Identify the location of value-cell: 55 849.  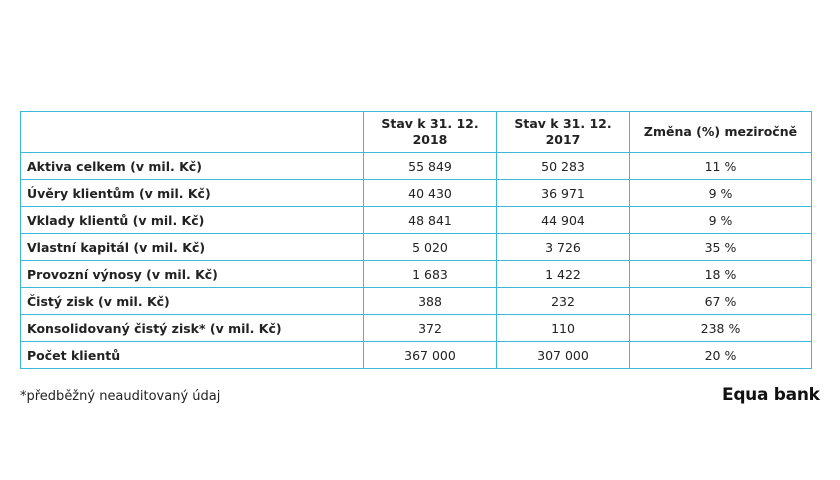
(430, 166).